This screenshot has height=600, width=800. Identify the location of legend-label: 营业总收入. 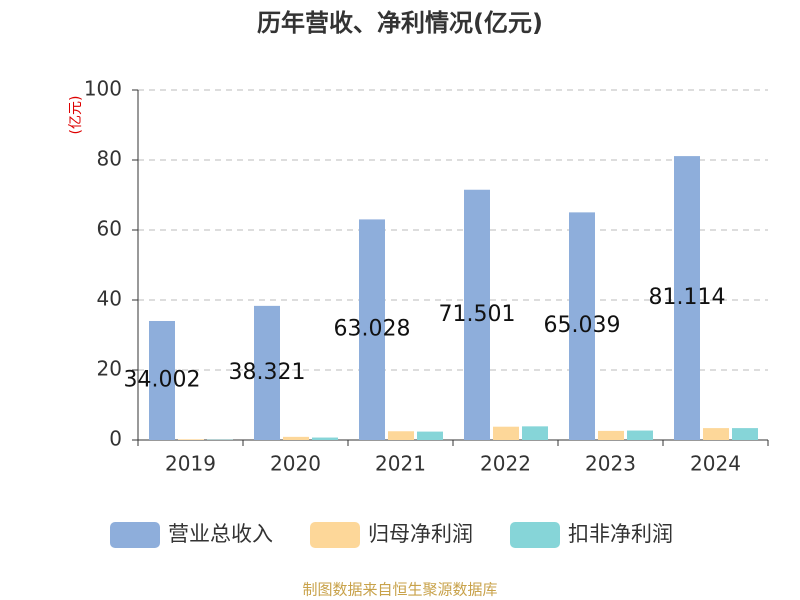
(220, 534).